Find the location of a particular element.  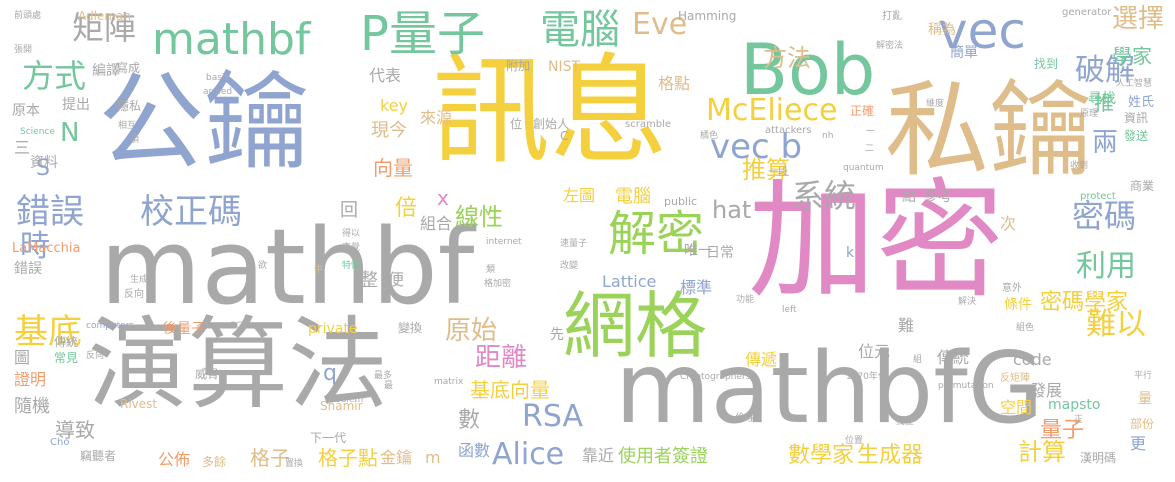

word-cloud-word: Science is located at coordinates (37, 132).